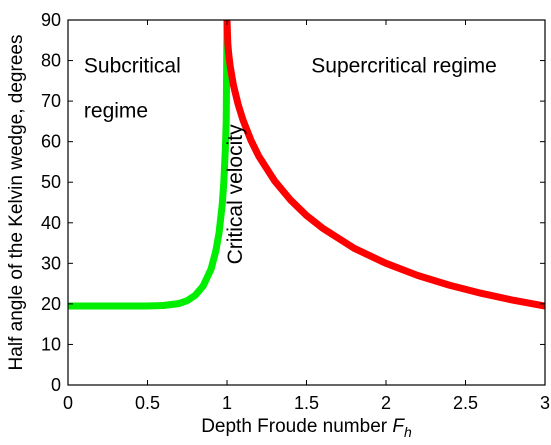 Image resolution: width=551 pixels, height=445 pixels. What do you see at coordinates (132, 66) in the screenshot?
I see `annotation-1: Subcritical` at bounding box center [132, 66].